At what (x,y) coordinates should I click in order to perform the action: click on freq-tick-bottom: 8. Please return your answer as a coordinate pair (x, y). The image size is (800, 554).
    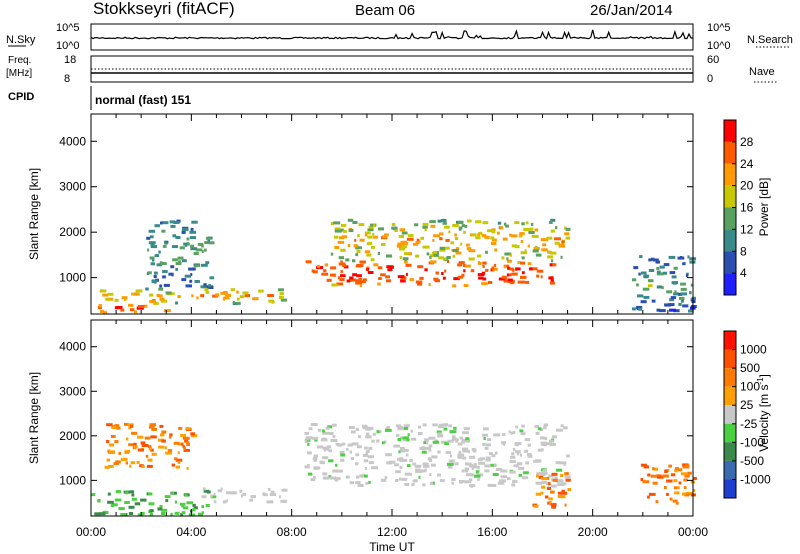
    Looking at the image, I should click on (67, 79).